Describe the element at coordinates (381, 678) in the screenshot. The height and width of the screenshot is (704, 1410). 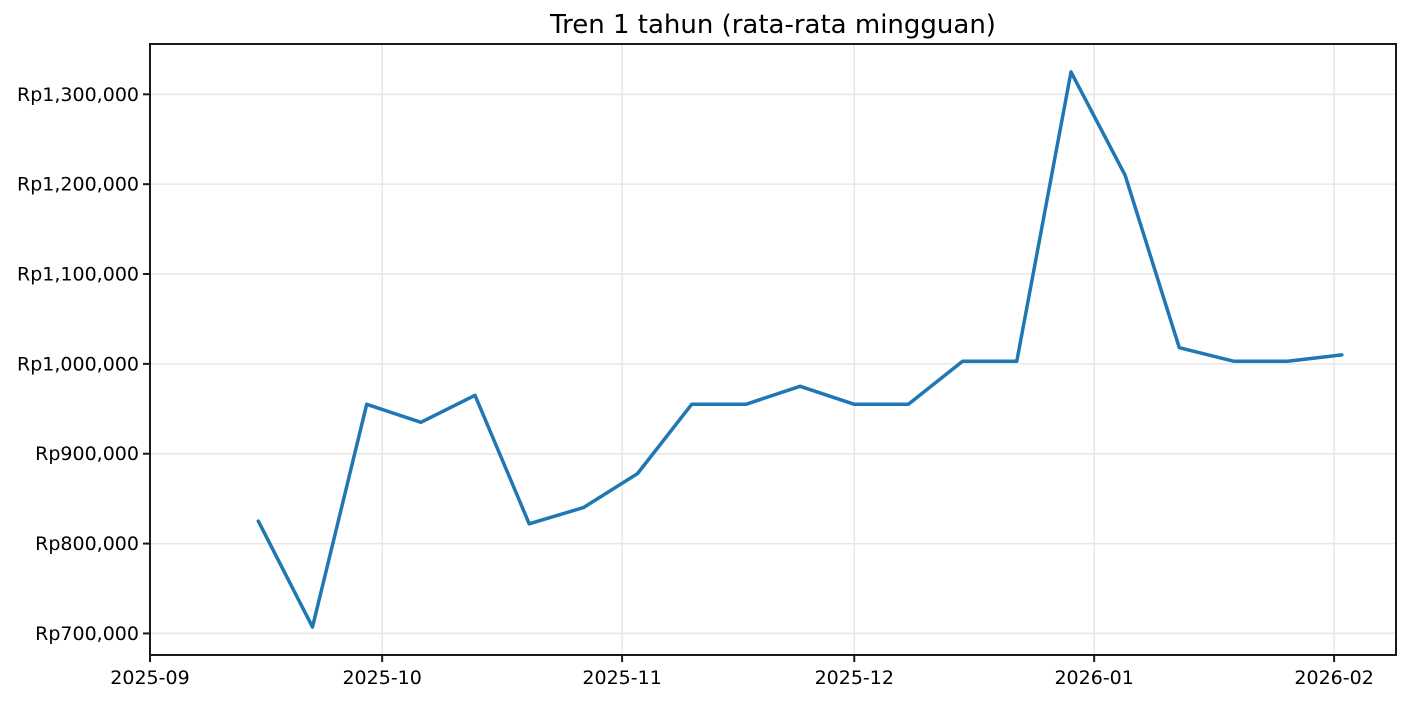
I see `x-tick-label: 2025-10` at that location.